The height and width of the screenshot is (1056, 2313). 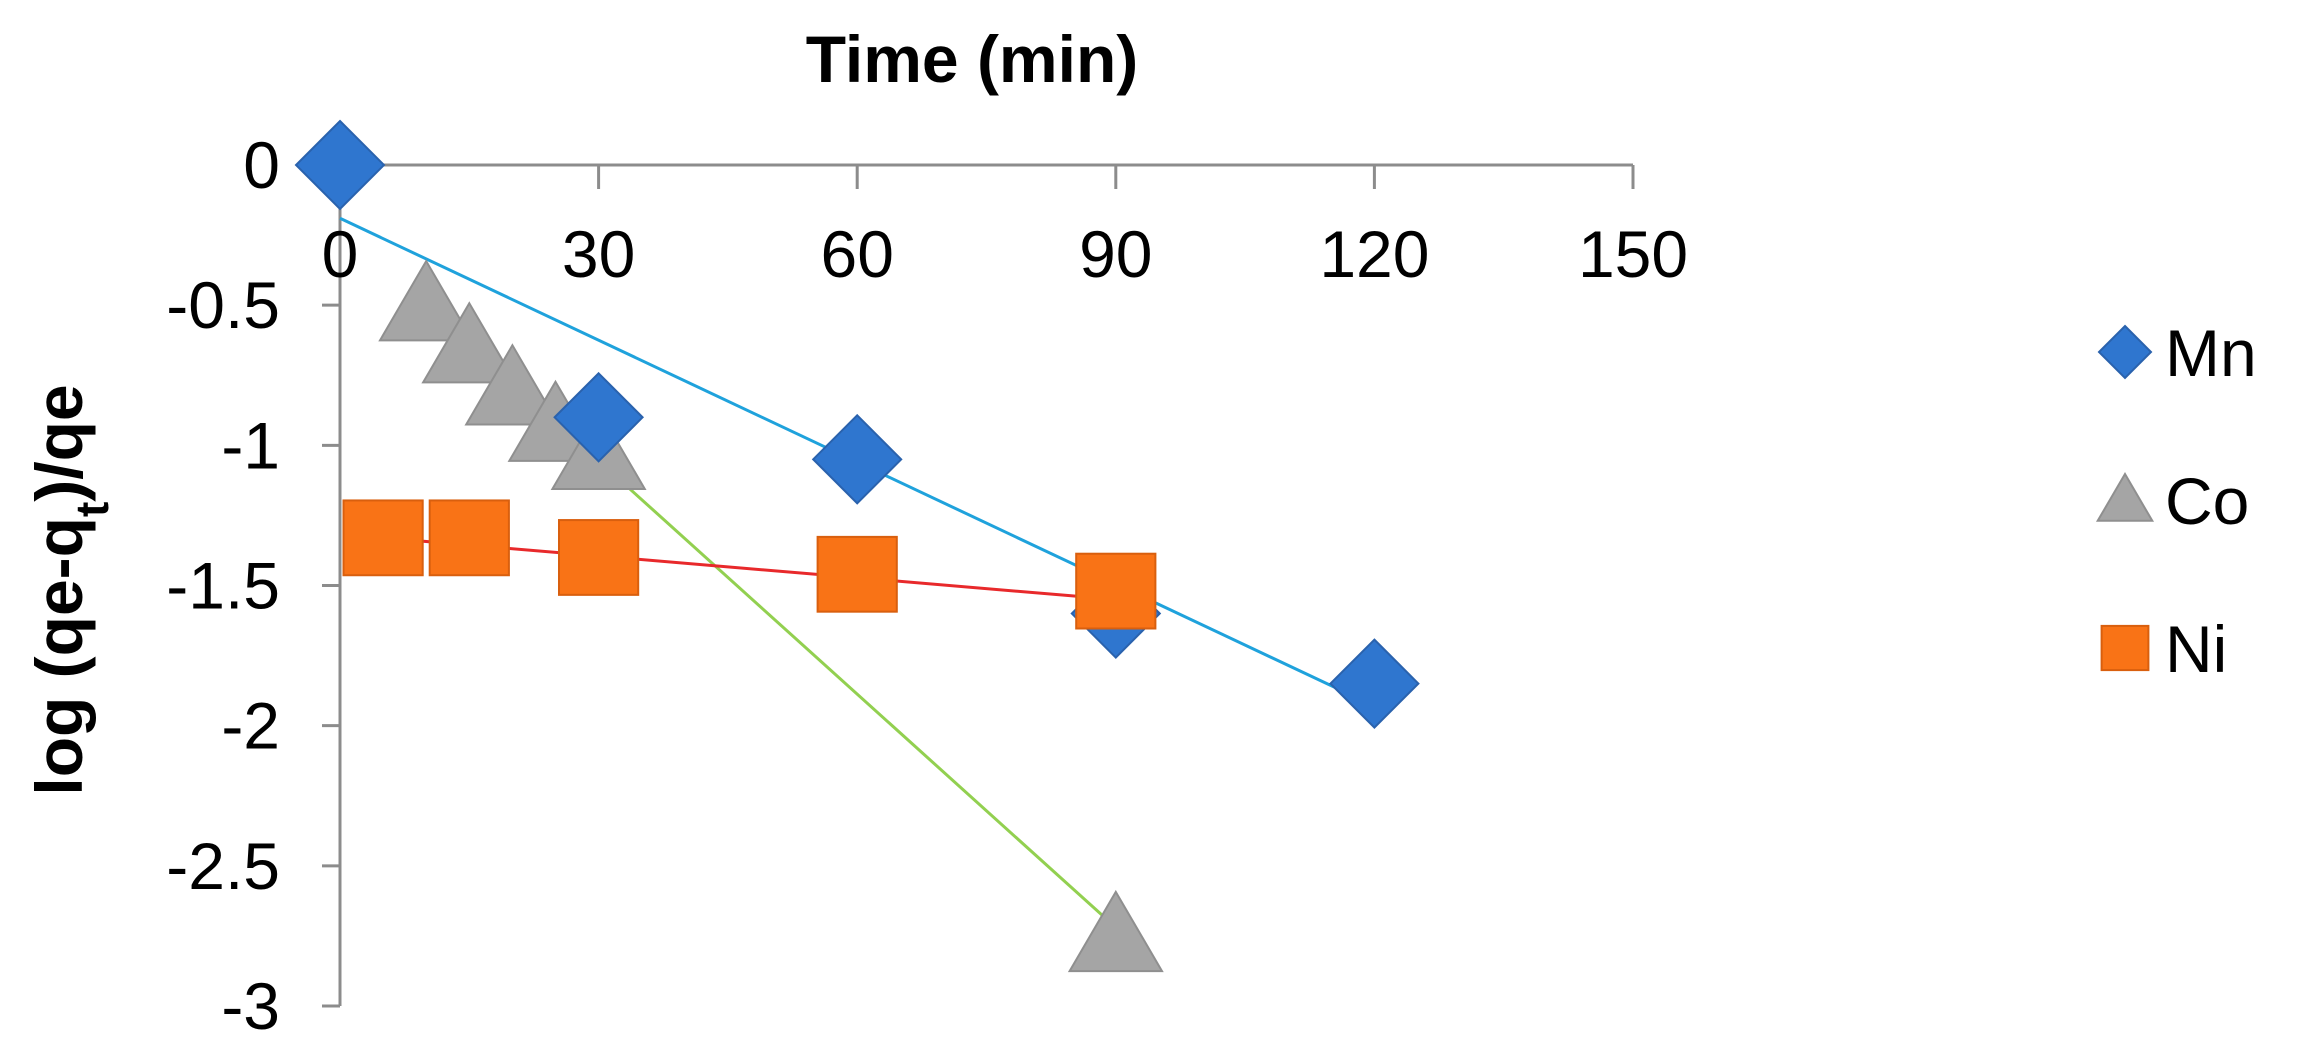 What do you see at coordinates (340, 254) in the screenshot?
I see `x-tick-label: 0` at bounding box center [340, 254].